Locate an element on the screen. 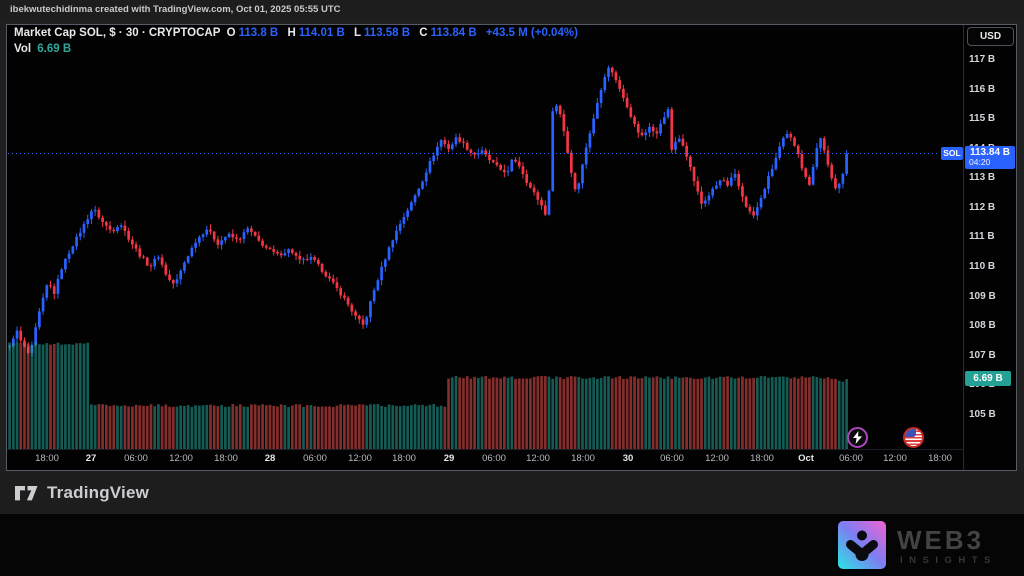  price-tick-113b: 113 B is located at coordinates (982, 178).